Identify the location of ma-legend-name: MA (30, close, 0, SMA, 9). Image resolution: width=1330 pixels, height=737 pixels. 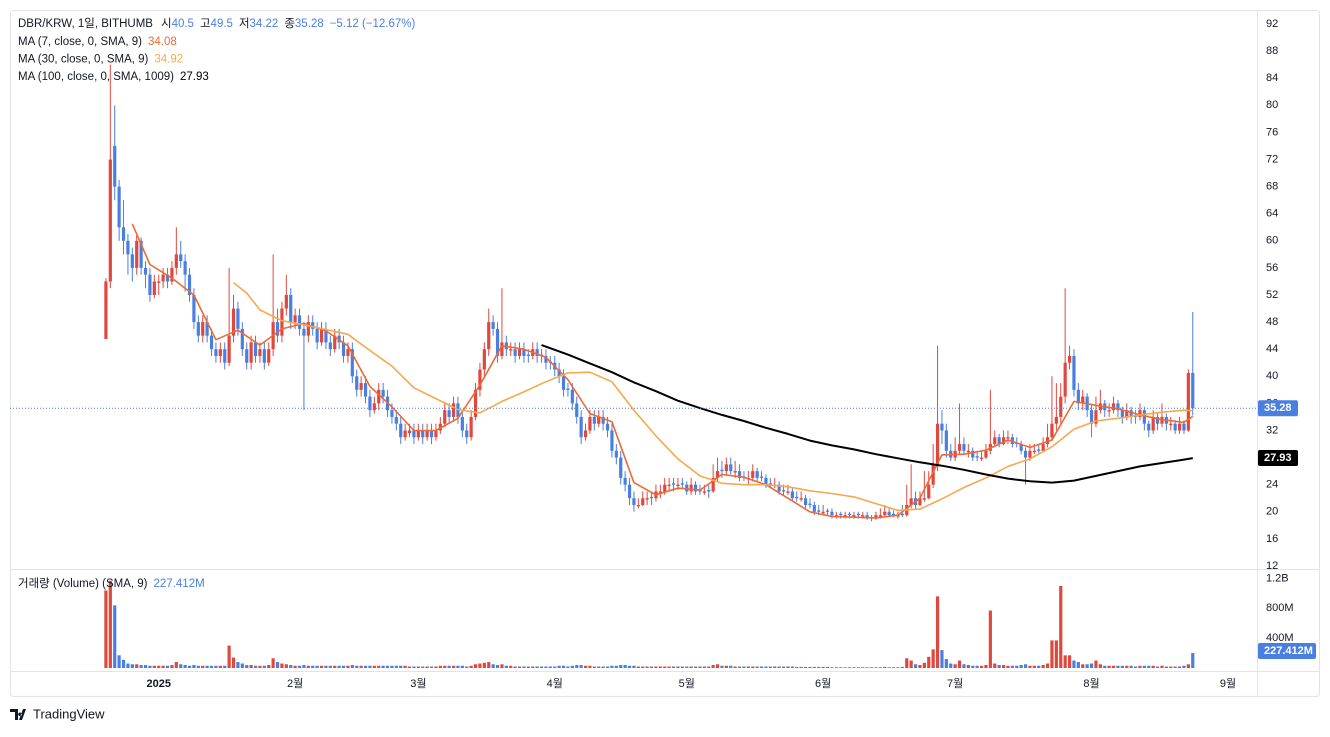
(83, 60).